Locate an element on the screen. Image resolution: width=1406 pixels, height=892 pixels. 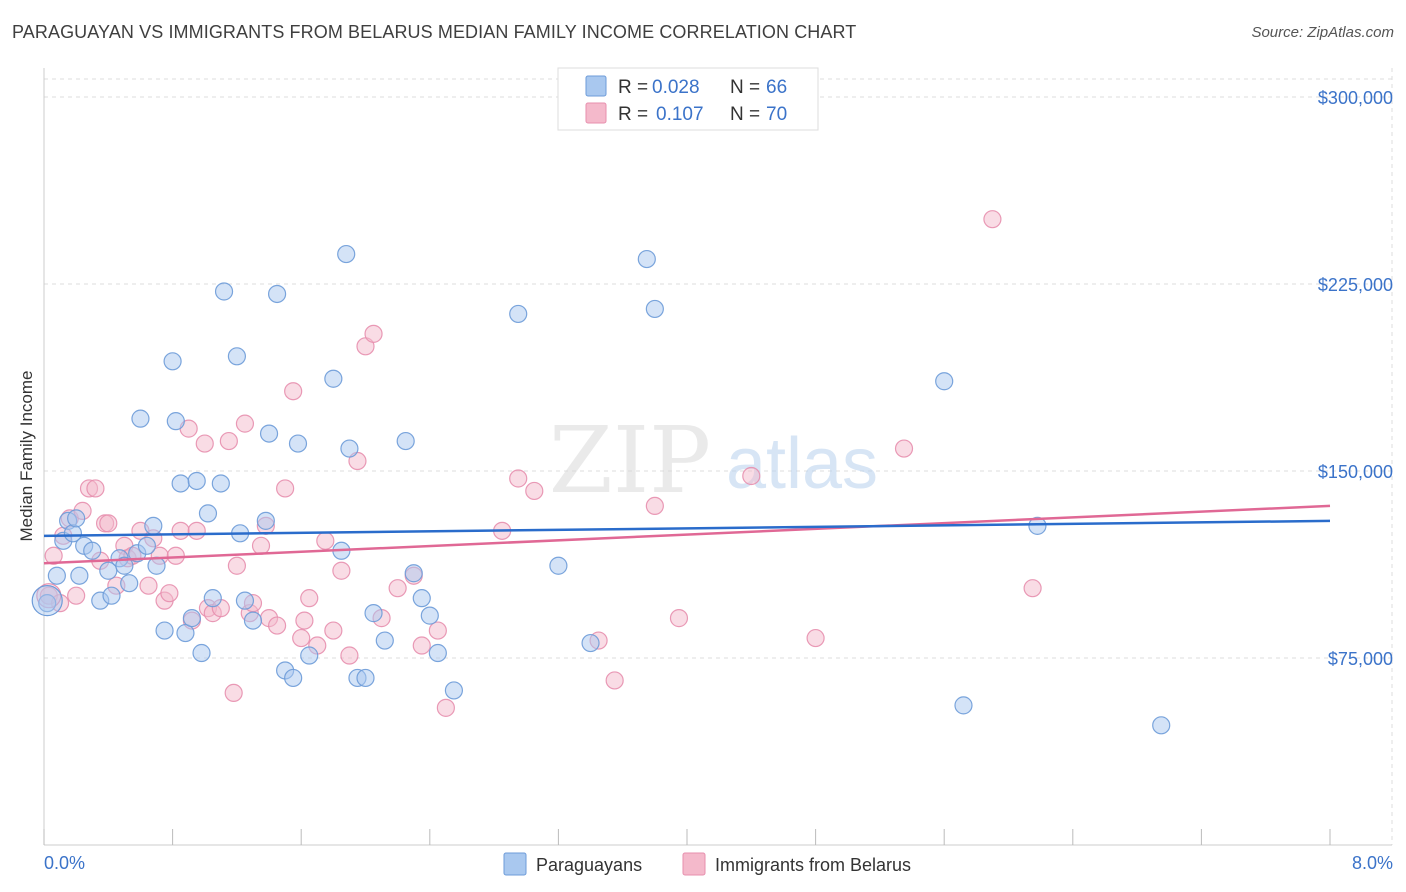
x-tick-labels: 0.0% 8.0% is located at coordinates (718, 863).